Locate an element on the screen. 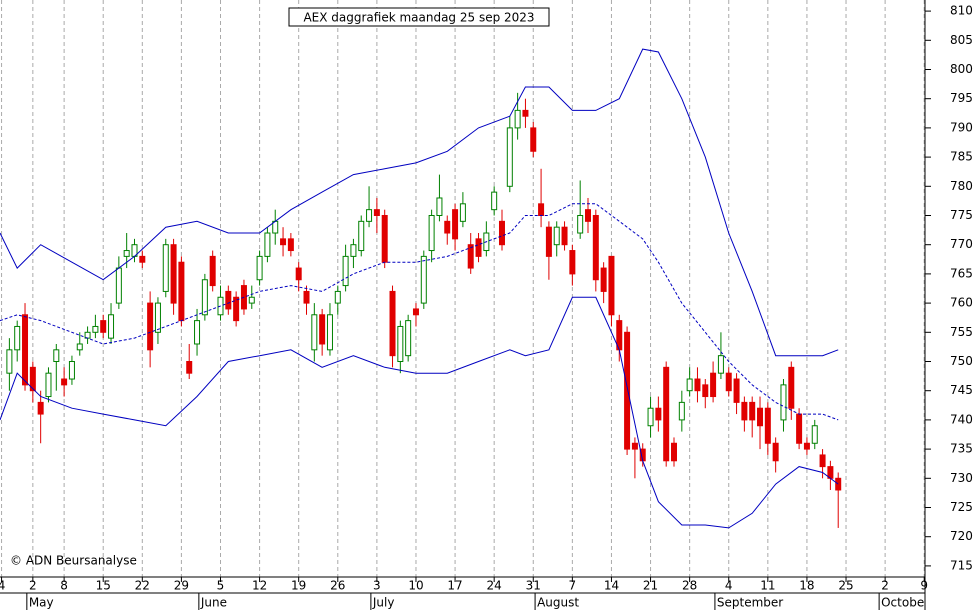 This screenshot has width=980, height=610. x-tick-label: 4 is located at coordinates (729, 586).